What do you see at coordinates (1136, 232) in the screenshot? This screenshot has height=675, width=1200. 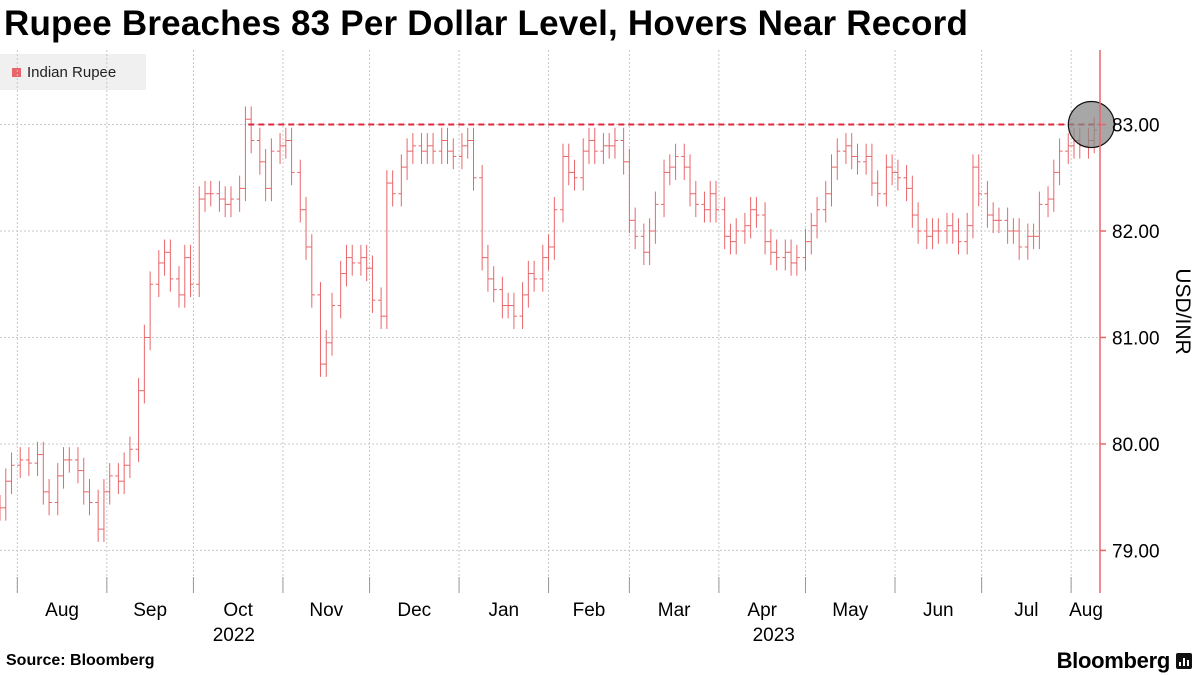 I see `y-tick-label: 82.00` at bounding box center [1136, 232].